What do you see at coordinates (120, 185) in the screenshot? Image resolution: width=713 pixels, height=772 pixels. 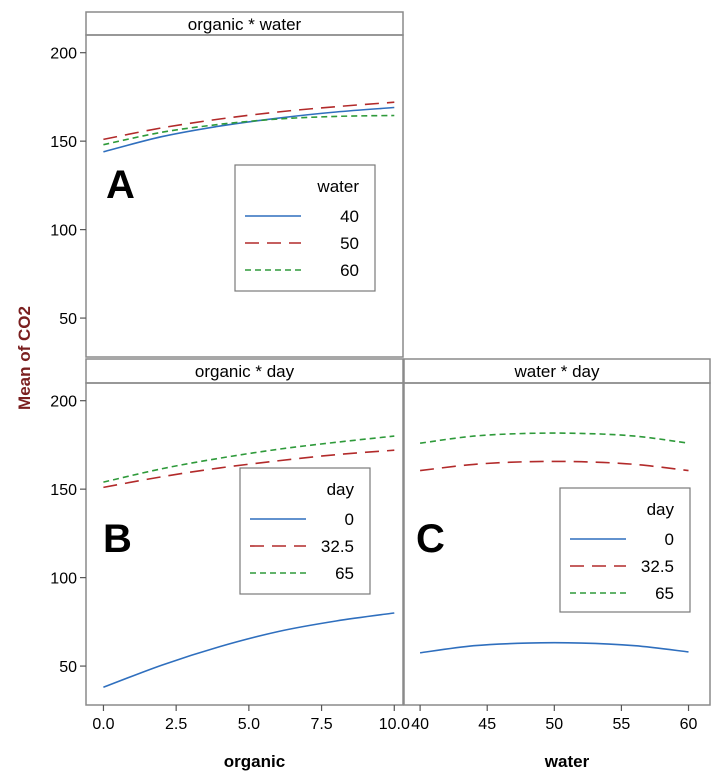 I see `panel-letter: A` at bounding box center [120, 185].